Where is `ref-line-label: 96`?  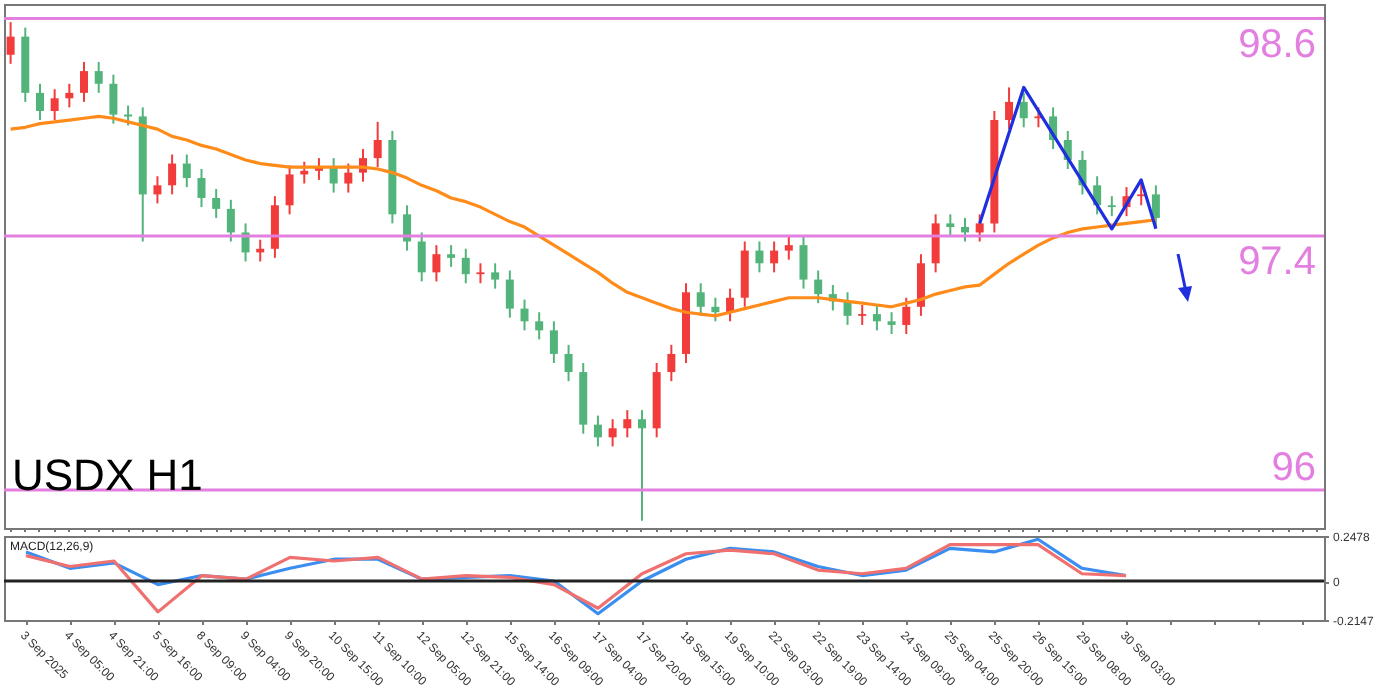 ref-line-label: 96 is located at coordinates (1293, 467).